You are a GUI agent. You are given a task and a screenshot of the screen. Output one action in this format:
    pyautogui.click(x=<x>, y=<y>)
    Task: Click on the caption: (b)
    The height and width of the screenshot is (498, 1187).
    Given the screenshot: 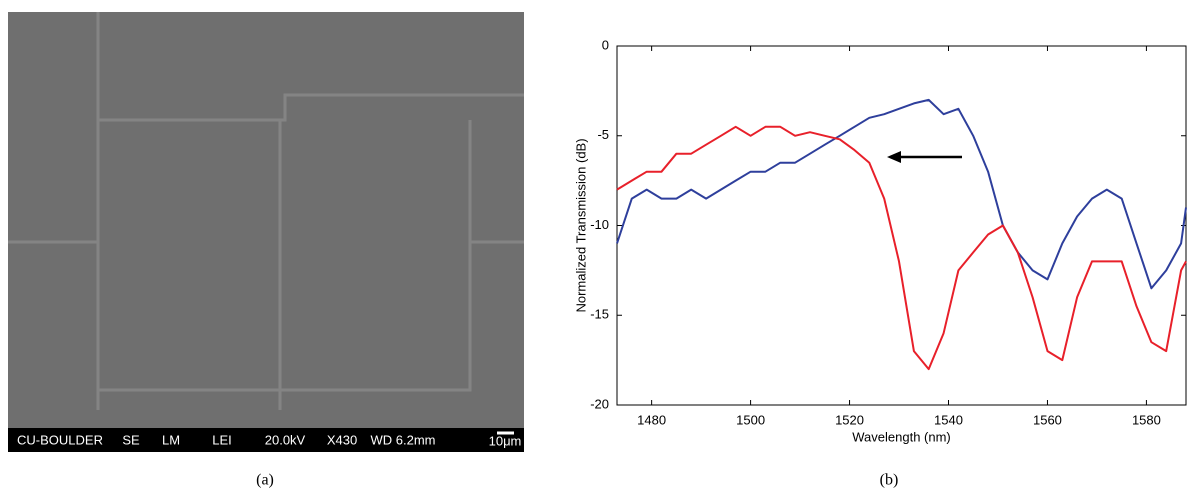 What is the action you would take?
    pyautogui.click(x=889, y=480)
    